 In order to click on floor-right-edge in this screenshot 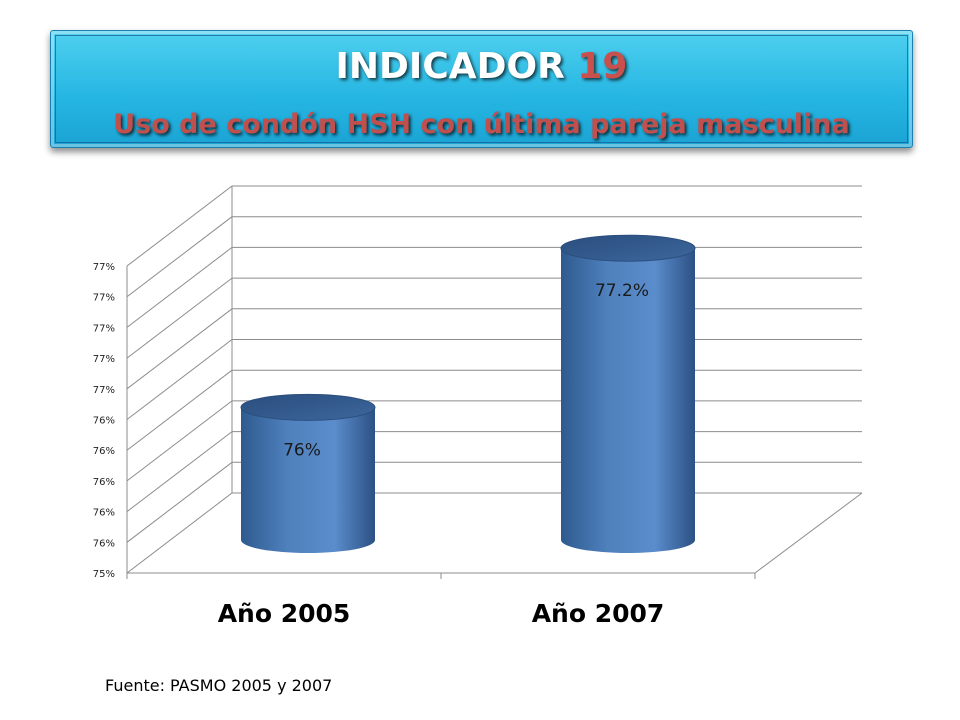, I will do `click(808, 533)`.